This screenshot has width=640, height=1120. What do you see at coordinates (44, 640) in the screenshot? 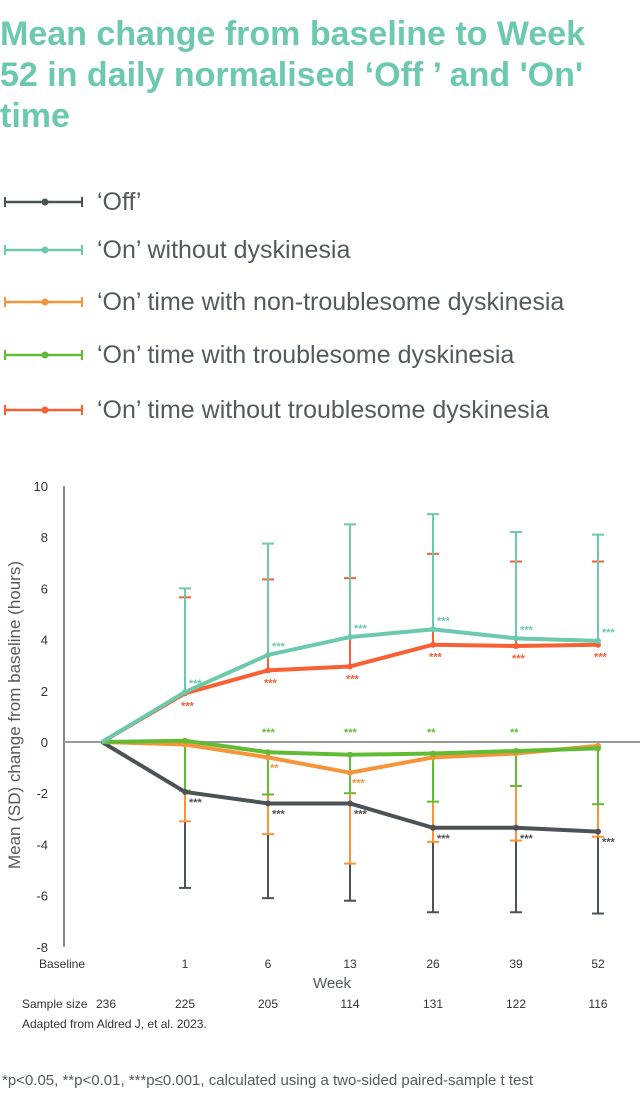
I see `y-tick-label: 4` at bounding box center [44, 640].